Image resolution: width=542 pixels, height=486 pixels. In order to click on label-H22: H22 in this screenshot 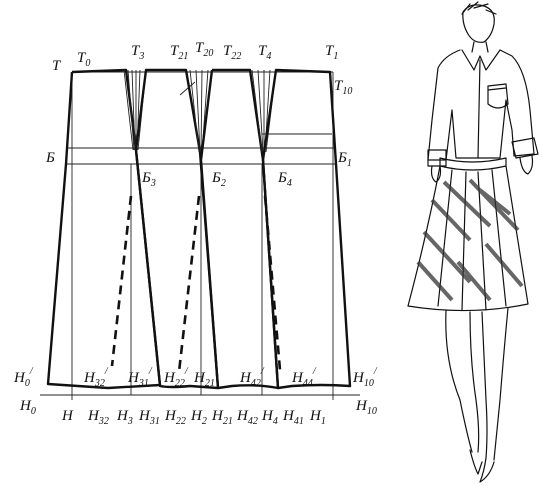, I will do `click(175, 417)`.